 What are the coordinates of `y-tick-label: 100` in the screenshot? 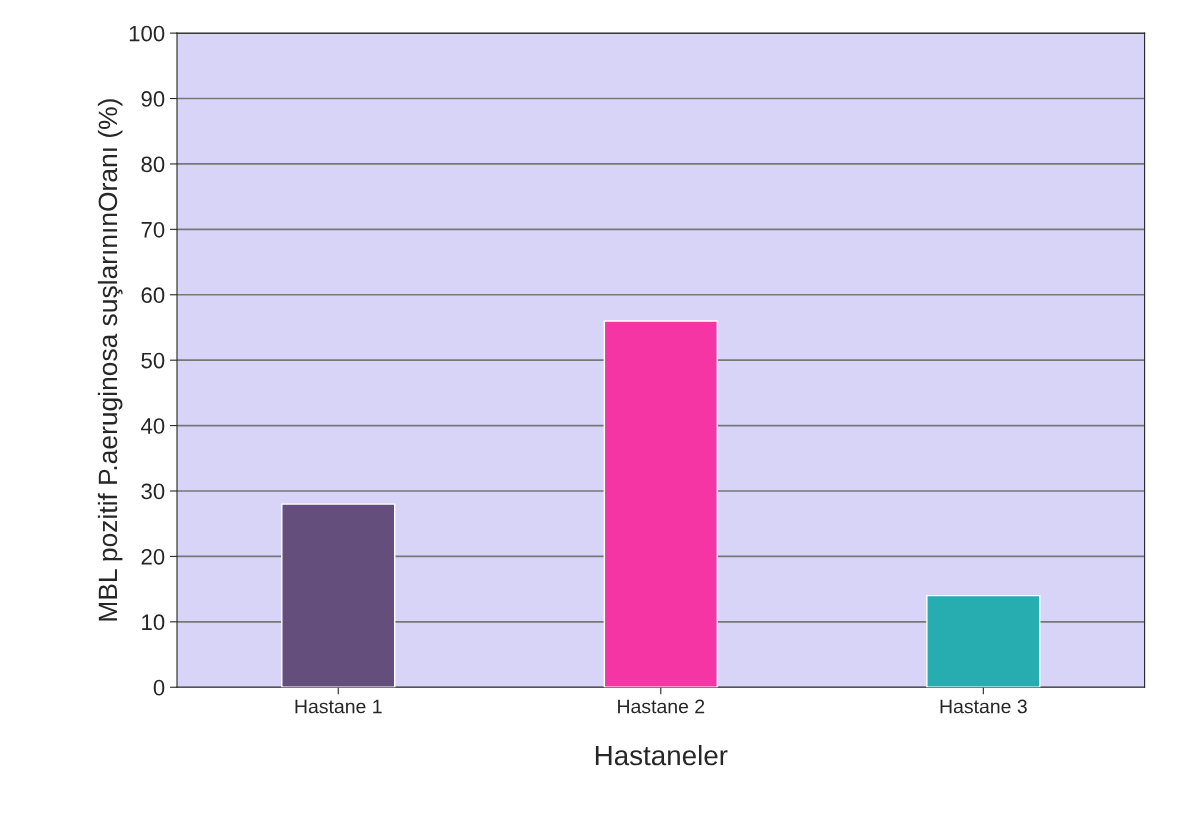 It's located at (147, 33).